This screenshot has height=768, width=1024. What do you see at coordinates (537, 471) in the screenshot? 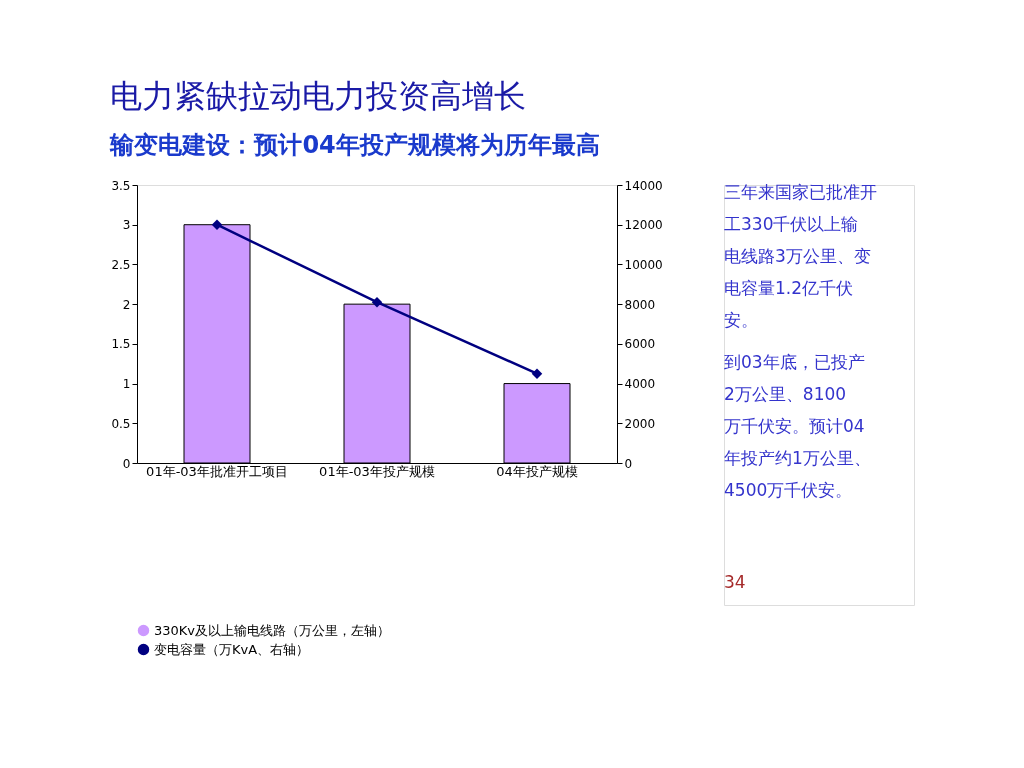
I see `x-tick-label: 04年投产规模` at bounding box center [537, 471].